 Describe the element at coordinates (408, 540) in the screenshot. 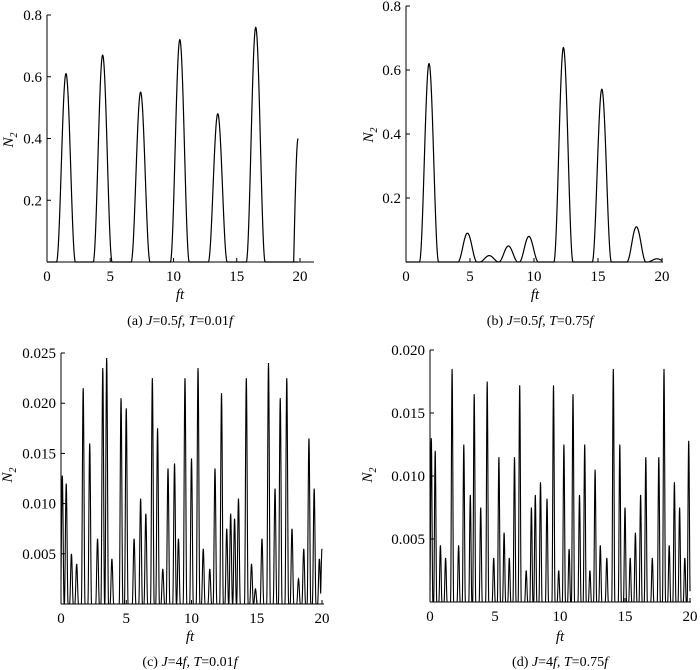

I see `panel-d-y-tick-label: 0.005` at that location.